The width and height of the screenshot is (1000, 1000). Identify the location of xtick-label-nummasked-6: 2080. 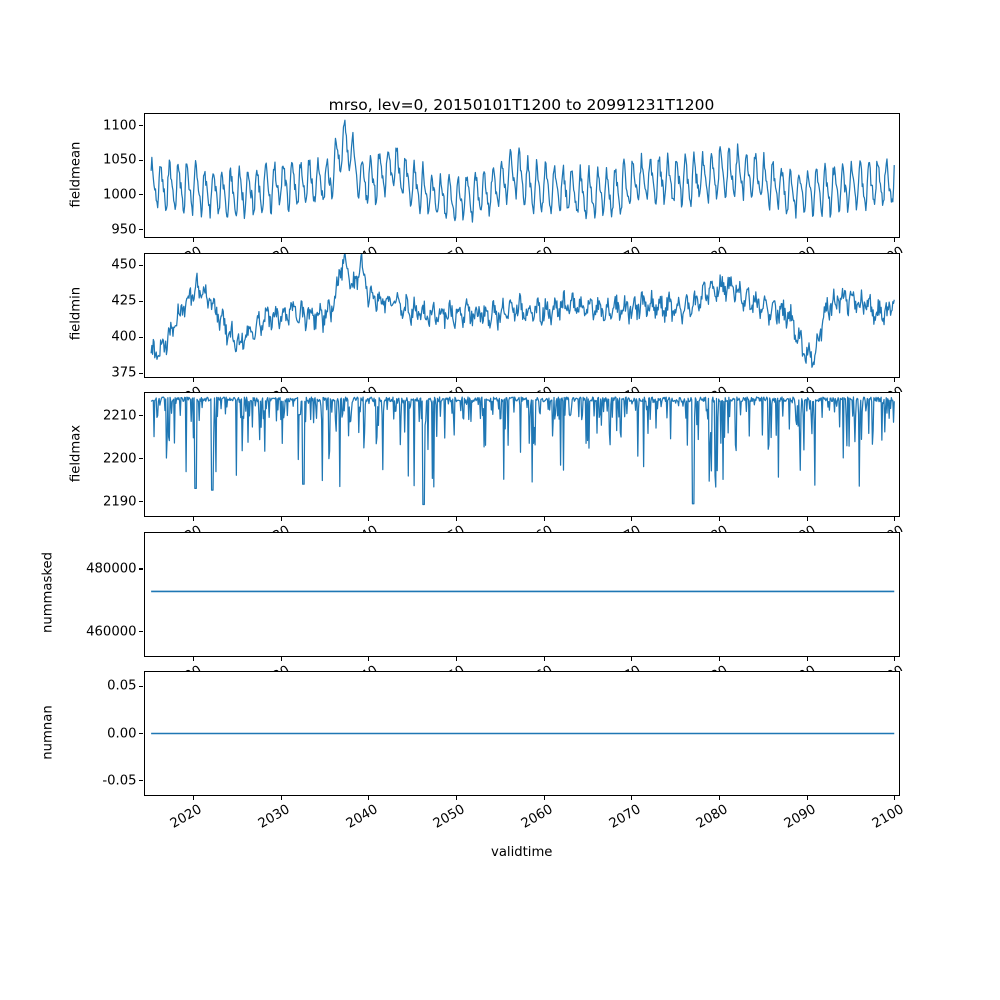
(640, 667).